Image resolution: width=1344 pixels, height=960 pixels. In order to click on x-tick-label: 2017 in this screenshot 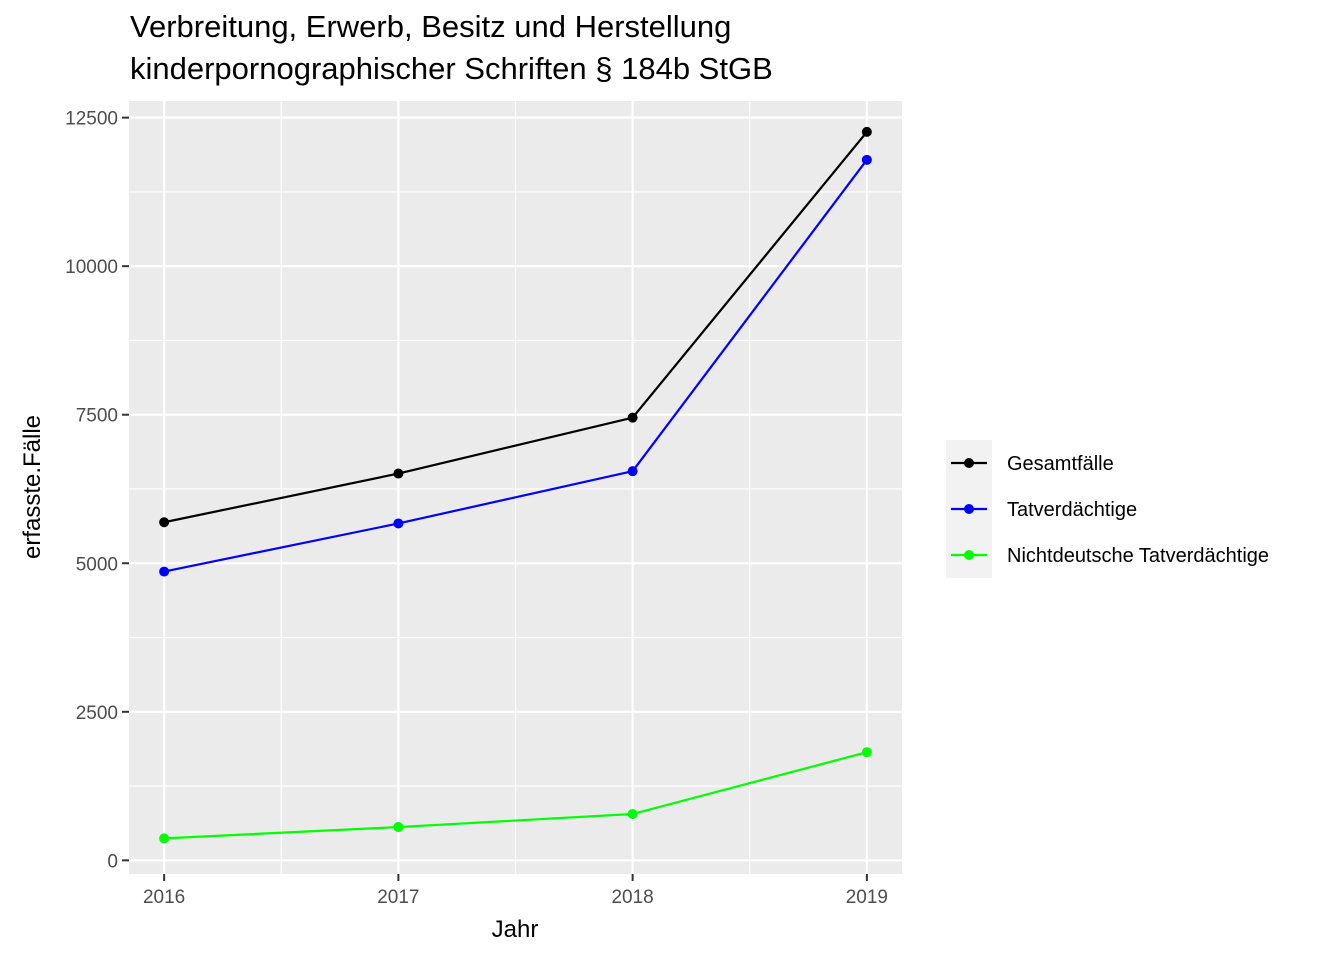, I will do `click(398, 897)`.